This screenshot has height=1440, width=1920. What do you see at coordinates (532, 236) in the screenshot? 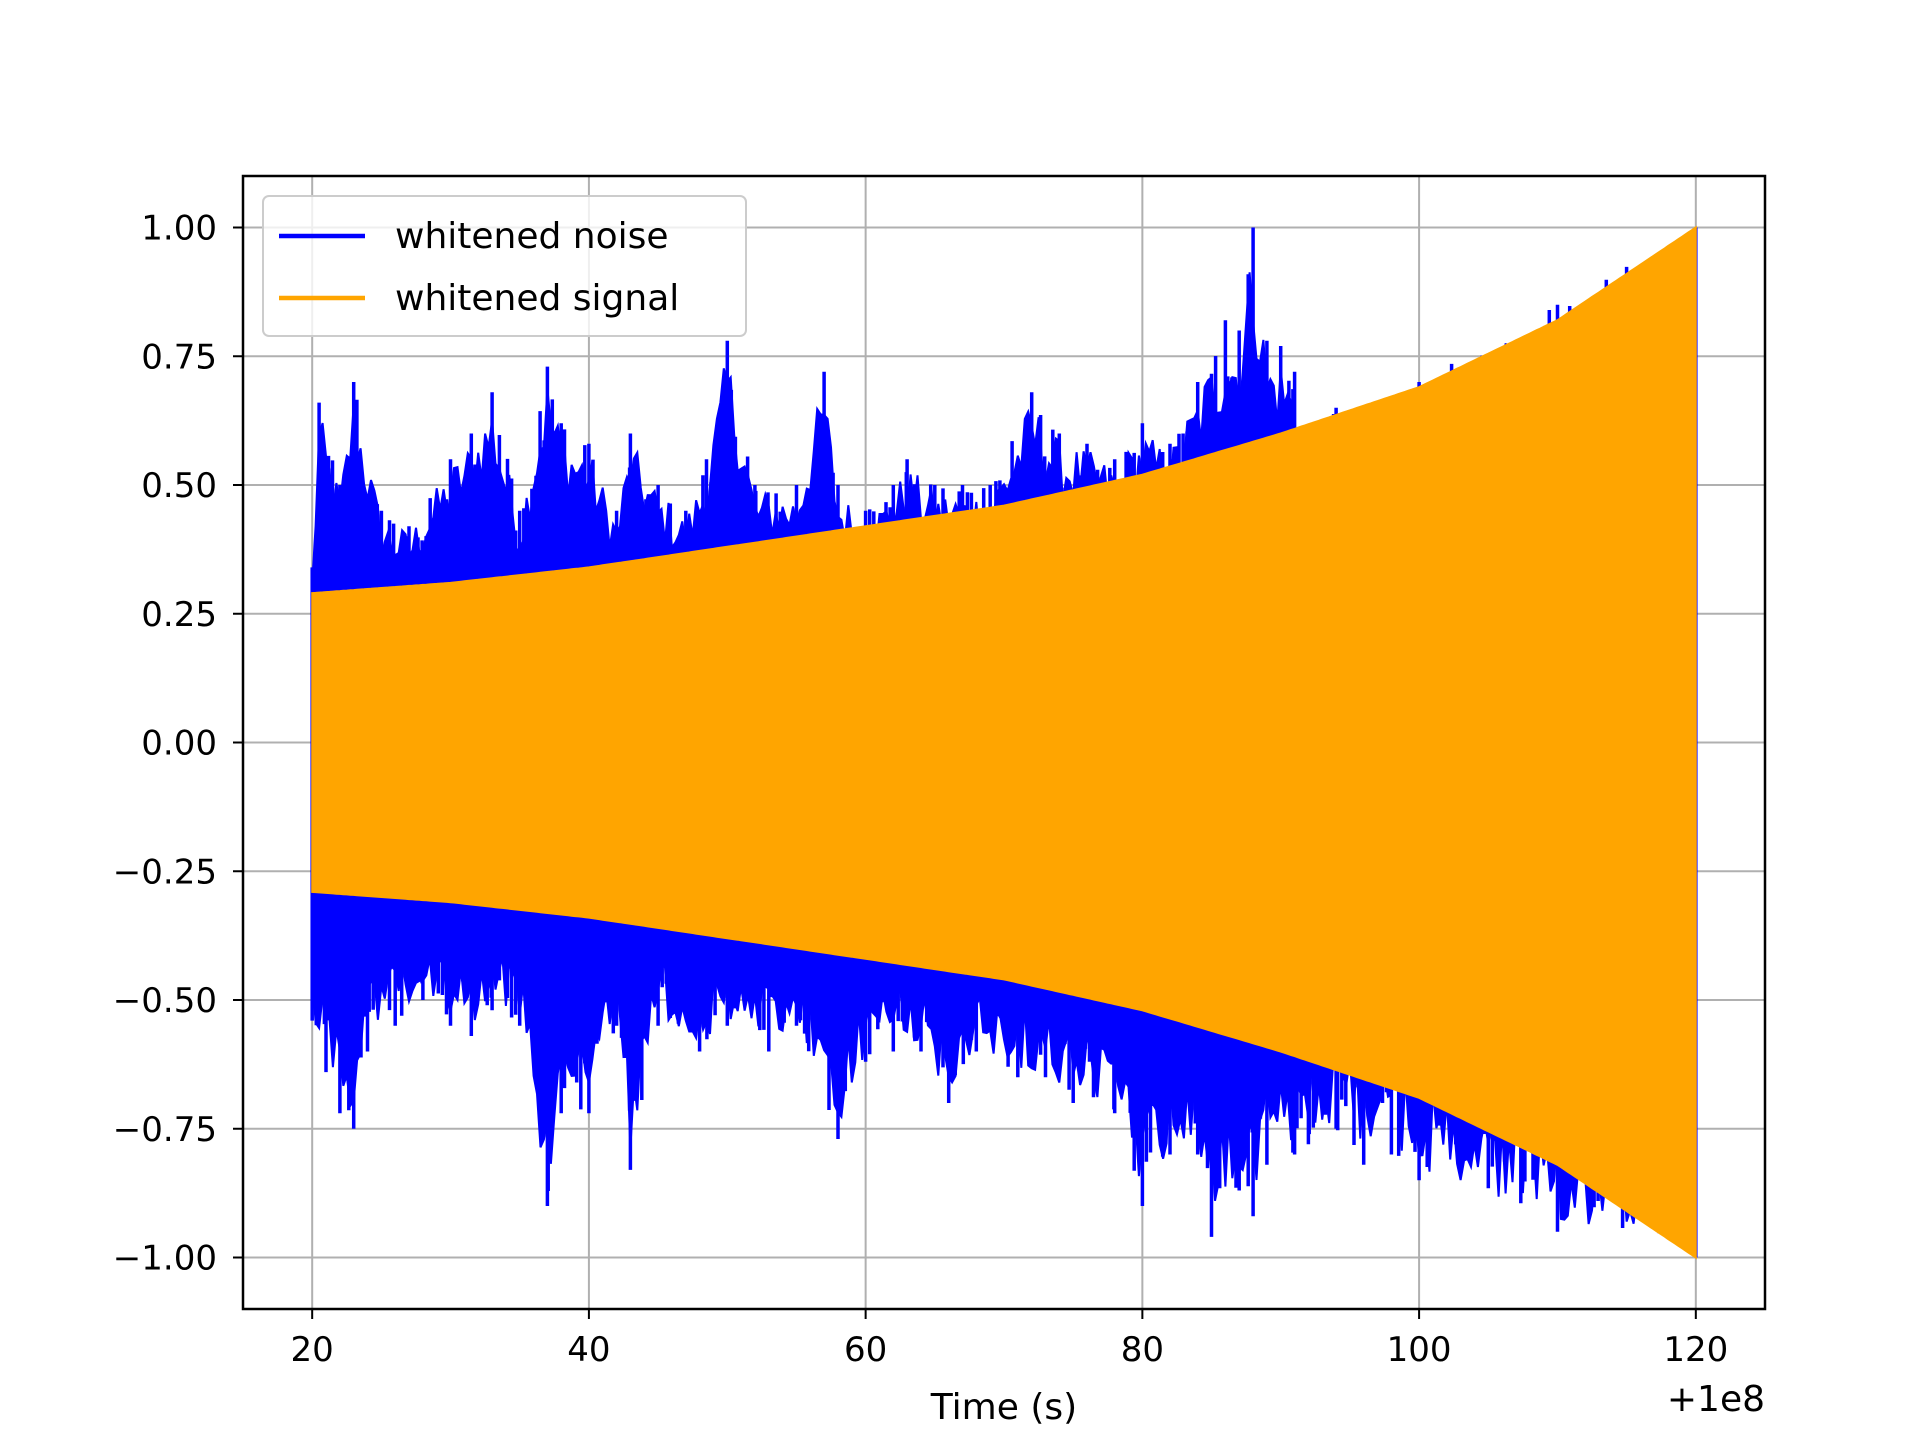
I see `legend-label: whitened noise` at bounding box center [532, 236].